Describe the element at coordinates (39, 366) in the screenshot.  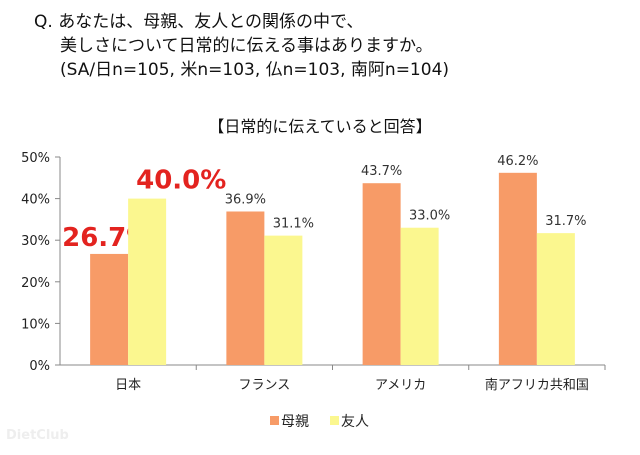
I see `y-tick-label: 0%` at that location.